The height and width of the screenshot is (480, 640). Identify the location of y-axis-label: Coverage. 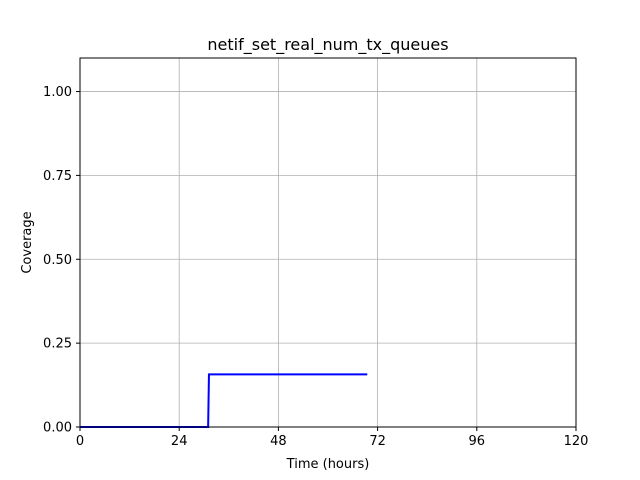
(27, 242).